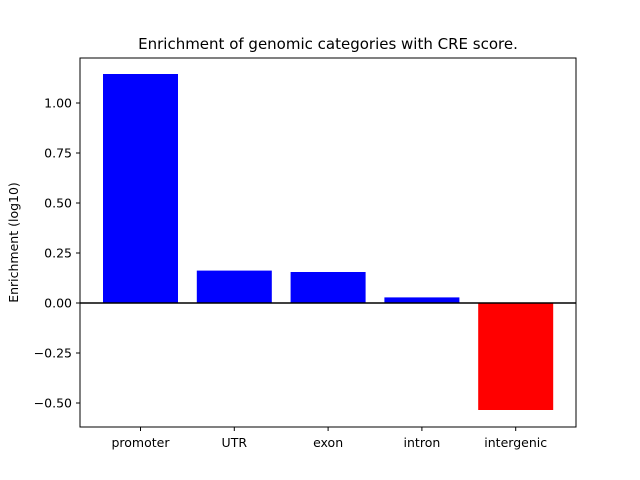 The image size is (640, 480). I want to click on y-tick-label: 0.25, so click(58, 253).